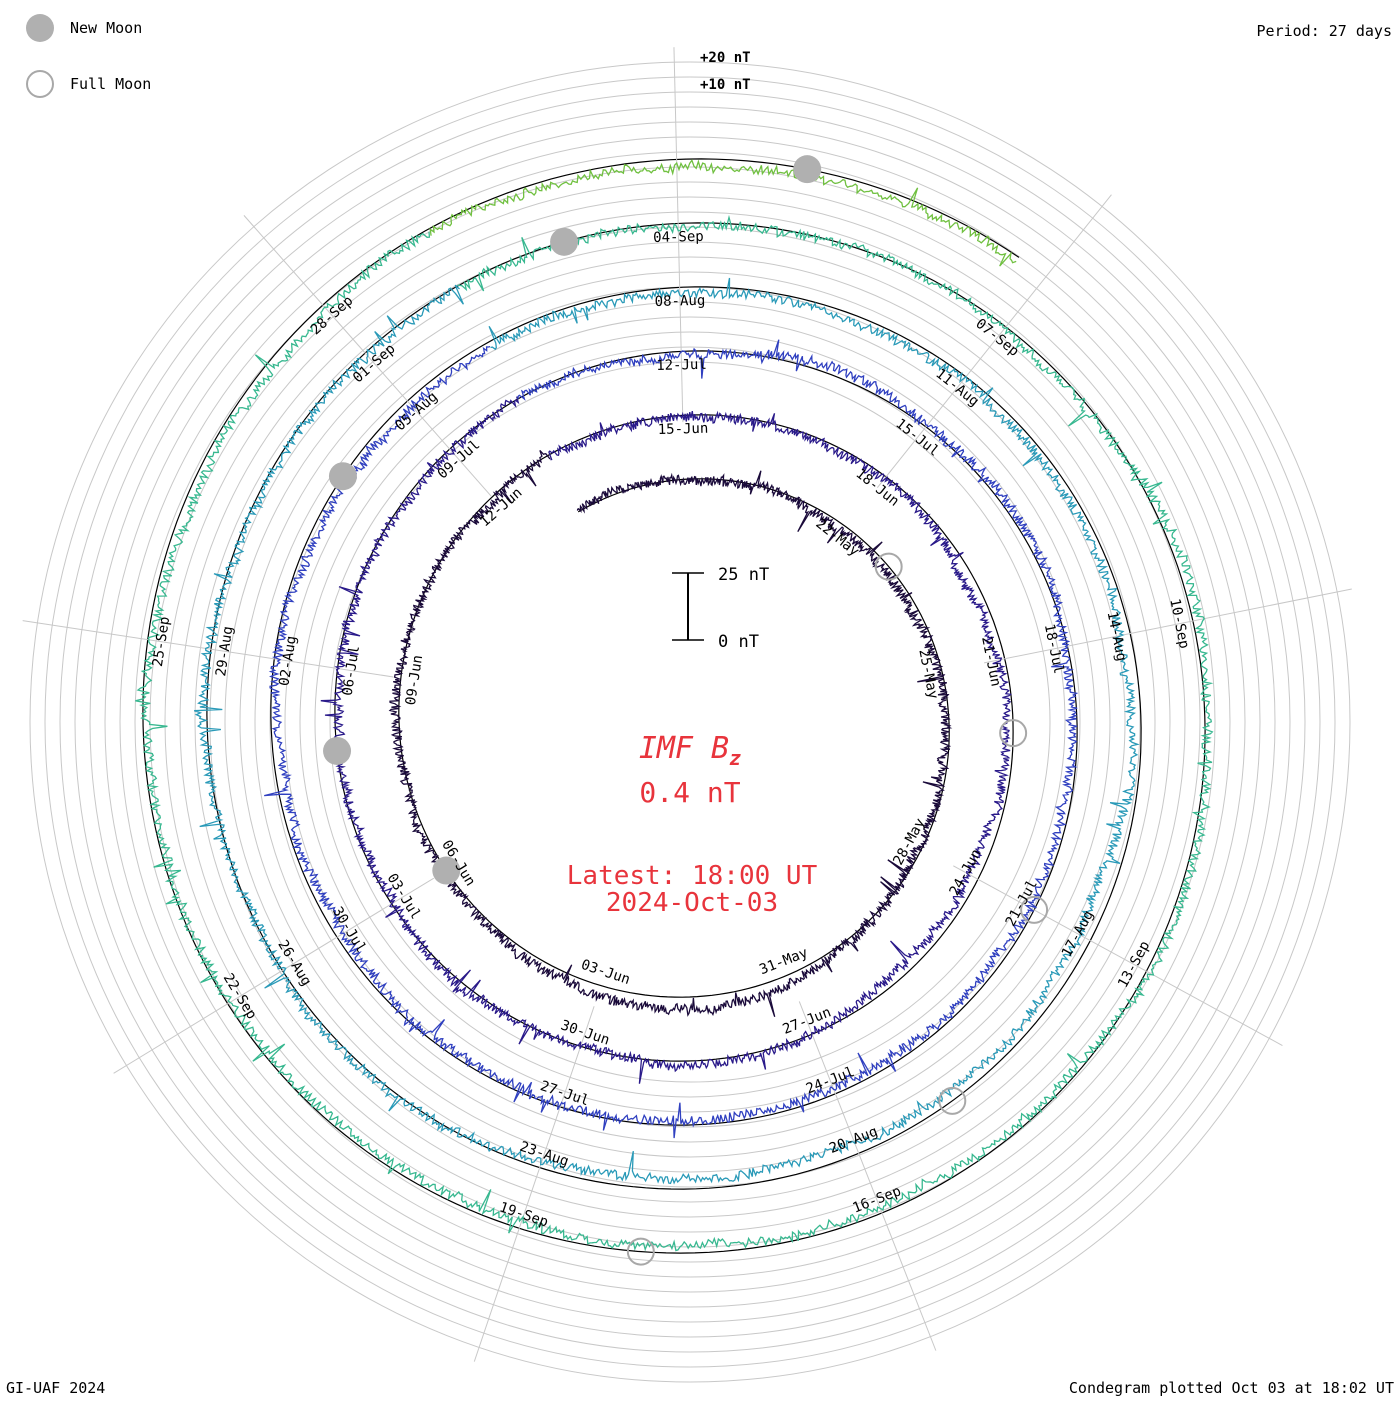 The image size is (1400, 1404). I want to click on legend-new-moon-label: New Moon, so click(106, 28).